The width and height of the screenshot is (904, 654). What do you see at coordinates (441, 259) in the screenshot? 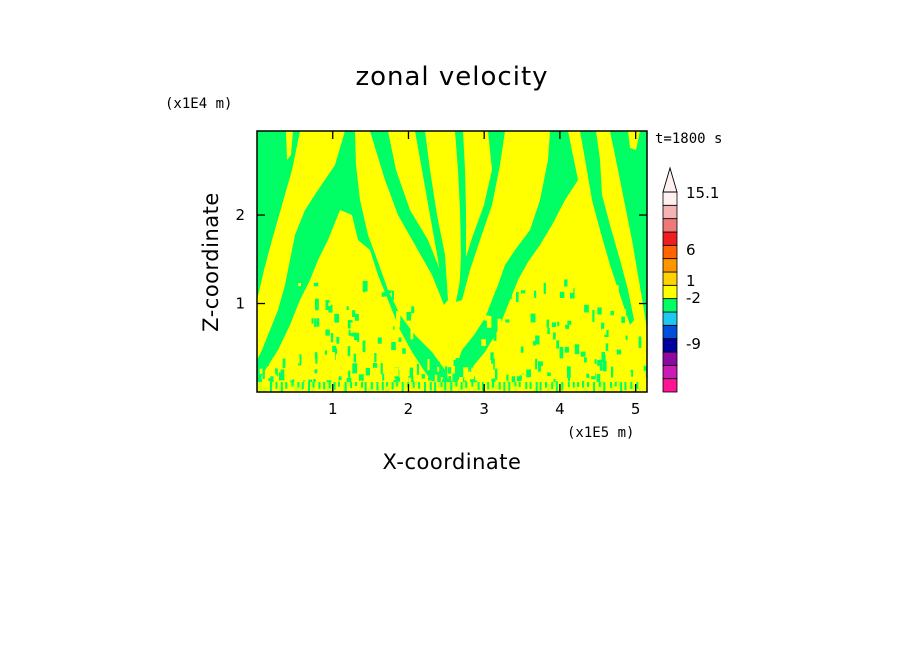
I see `y-axis: 12` at bounding box center [441, 259].